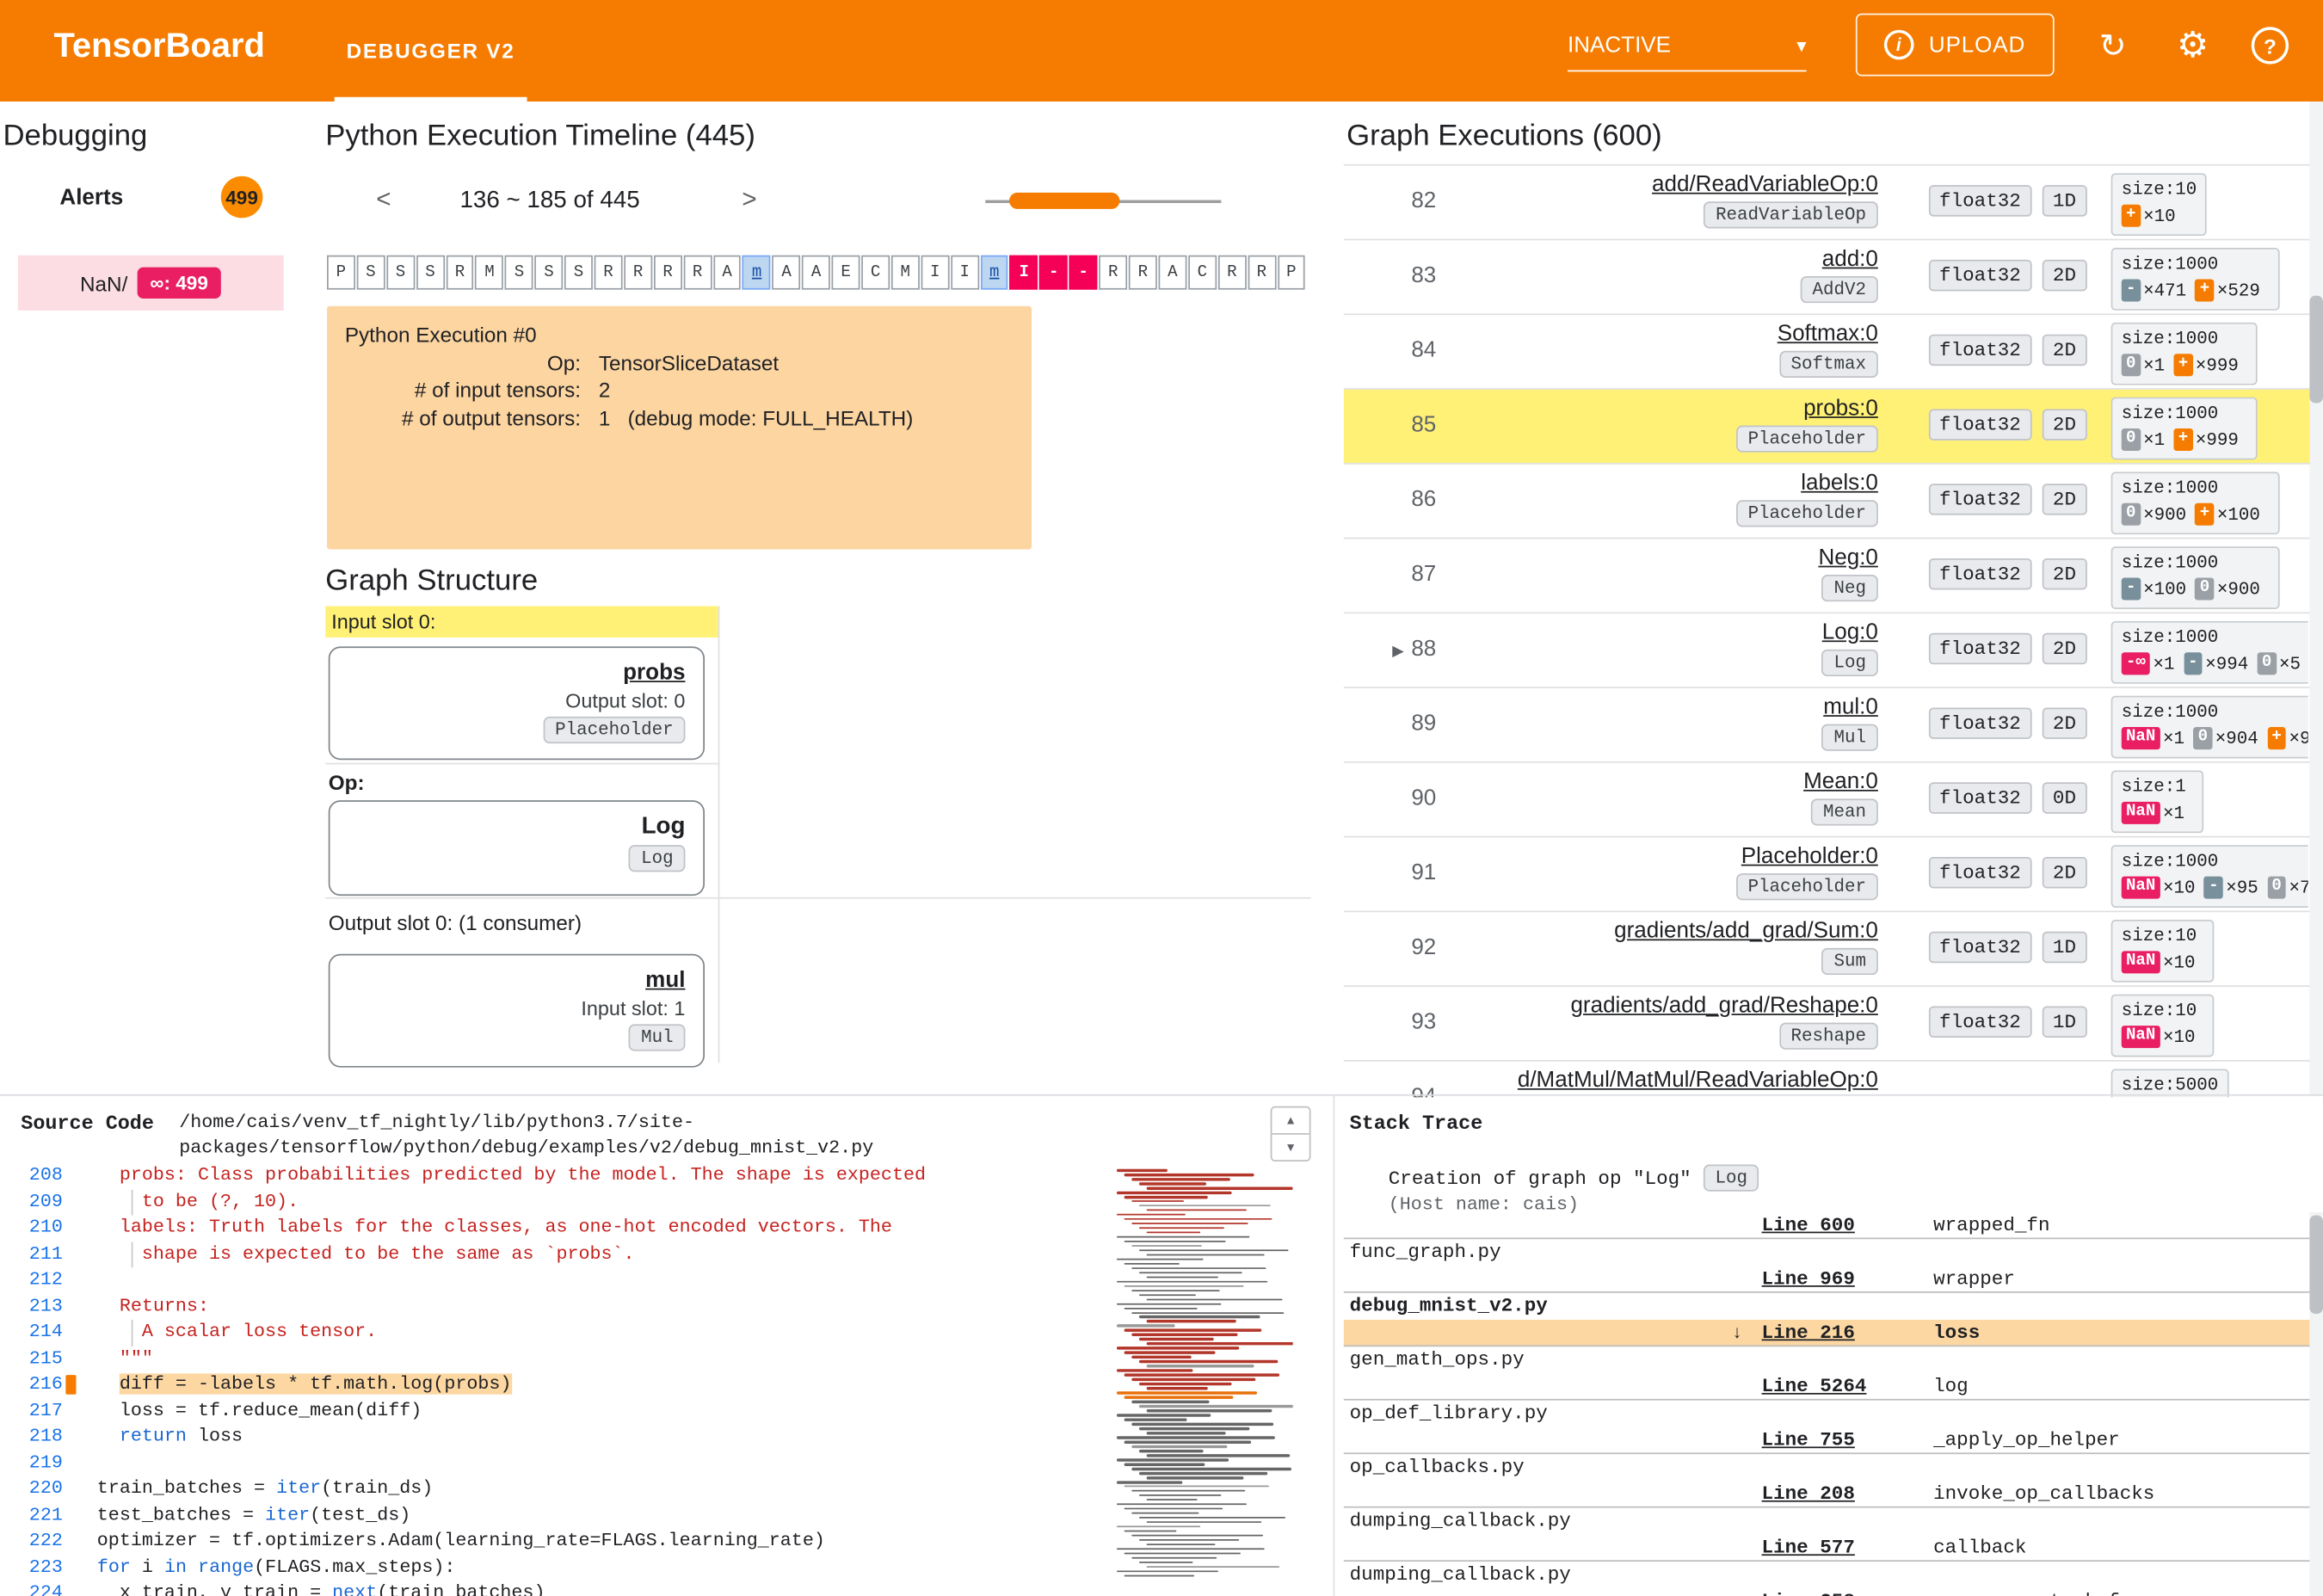 Image resolution: width=2323 pixels, height=1596 pixels. Describe the element at coordinates (1808, 1547) in the screenshot. I see `stack-line-link: Line 577` at that location.